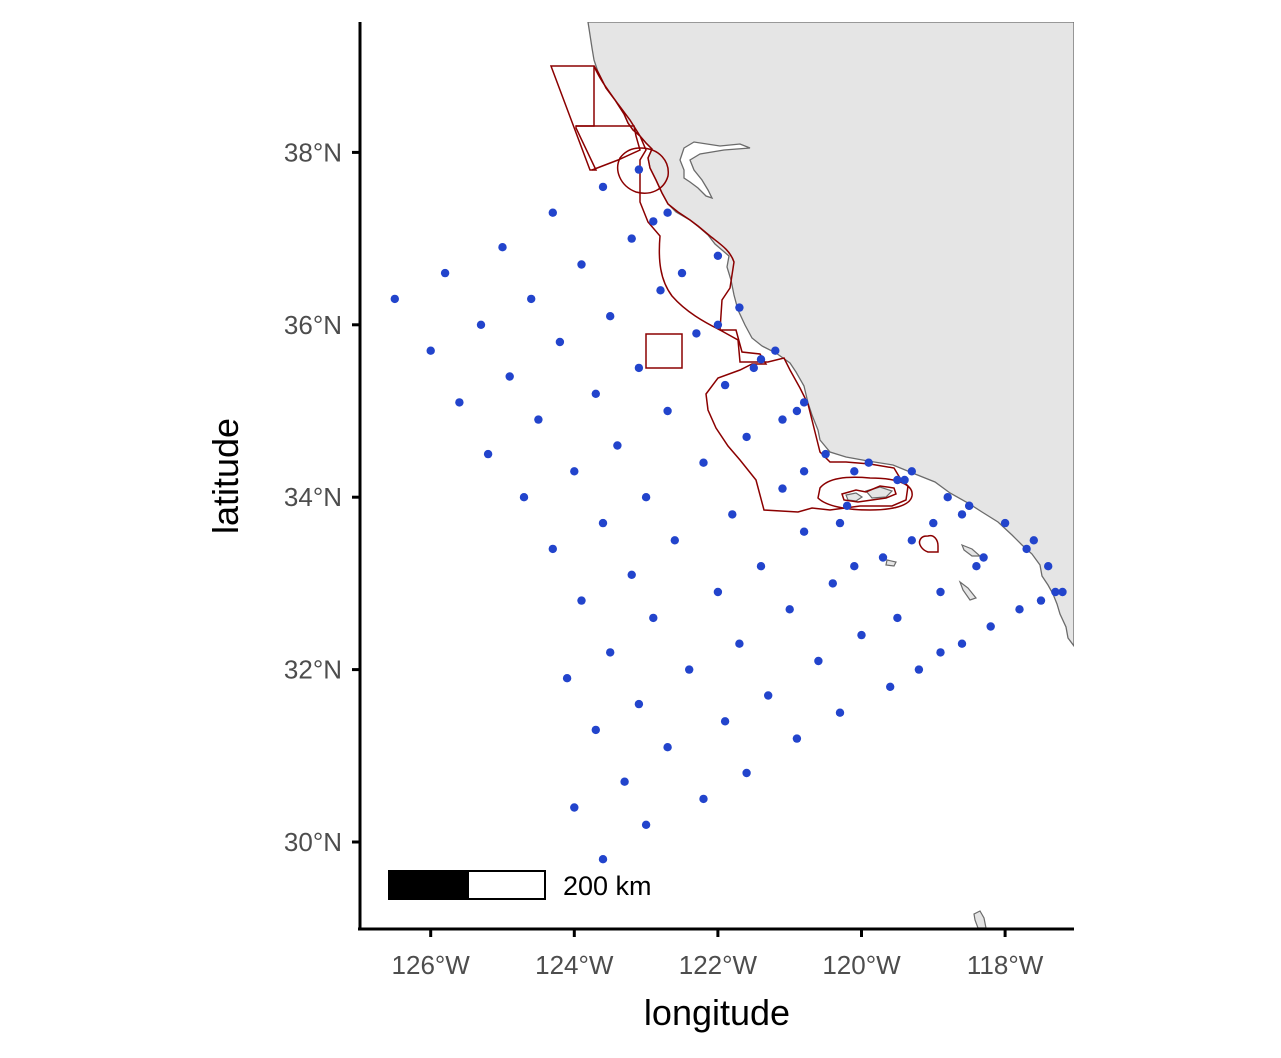  Describe the element at coordinates (428, 885) in the screenshot. I see `scale-bar-black-segment` at that location.